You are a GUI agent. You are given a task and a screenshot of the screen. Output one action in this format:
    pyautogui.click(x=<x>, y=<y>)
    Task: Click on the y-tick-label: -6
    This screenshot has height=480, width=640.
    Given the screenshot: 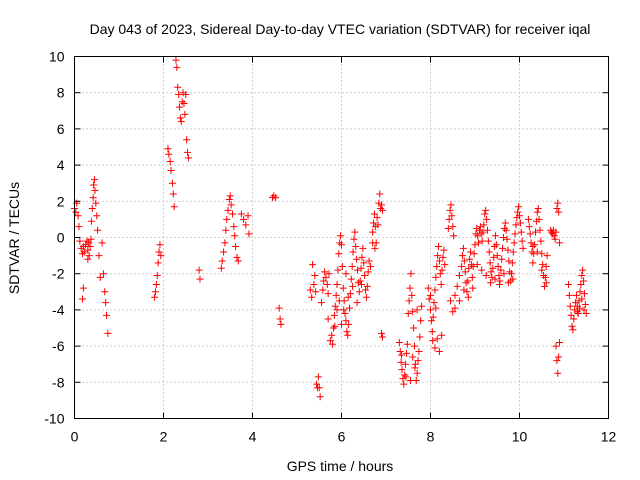 What is the action you would take?
    pyautogui.click(x=58, y=346)
    